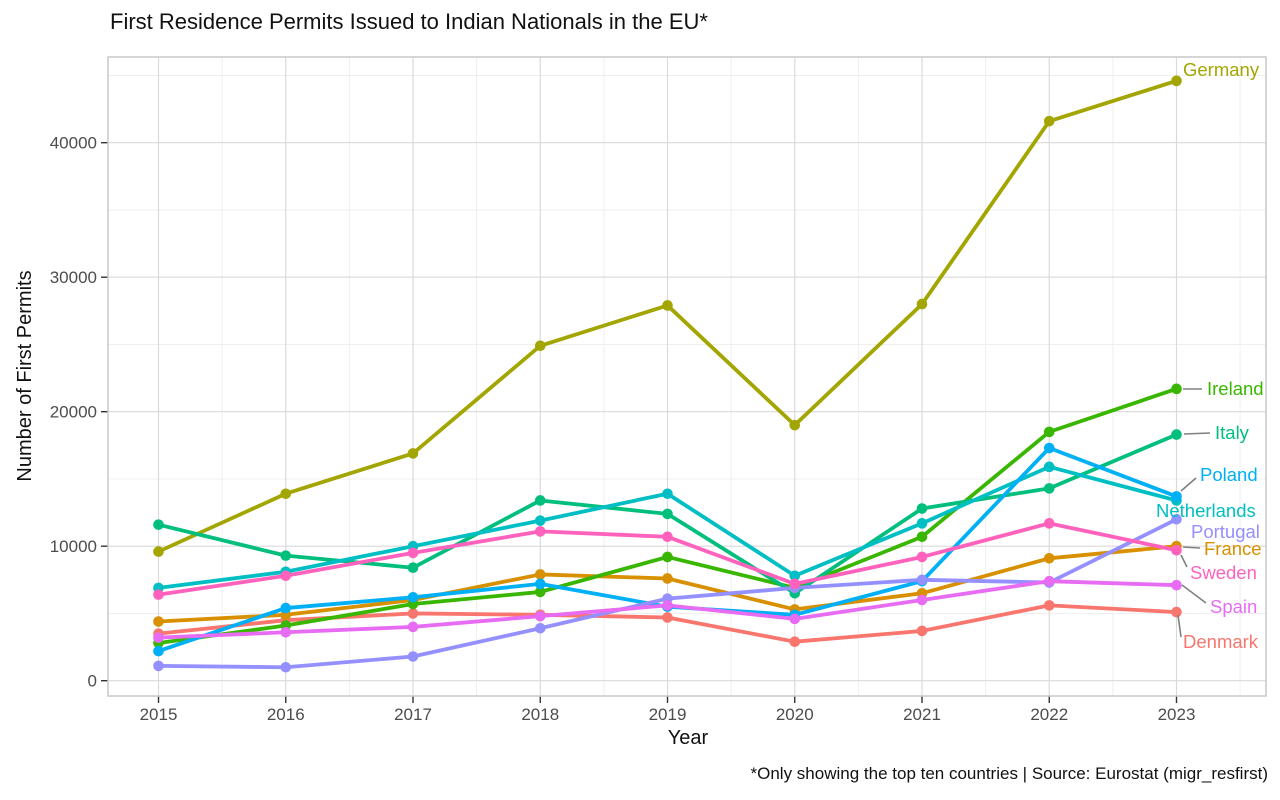  What do you see at coordinates (413, 453) in the screenshot?
I see `data-point-germany-2017` at bounding box center [413, 453].